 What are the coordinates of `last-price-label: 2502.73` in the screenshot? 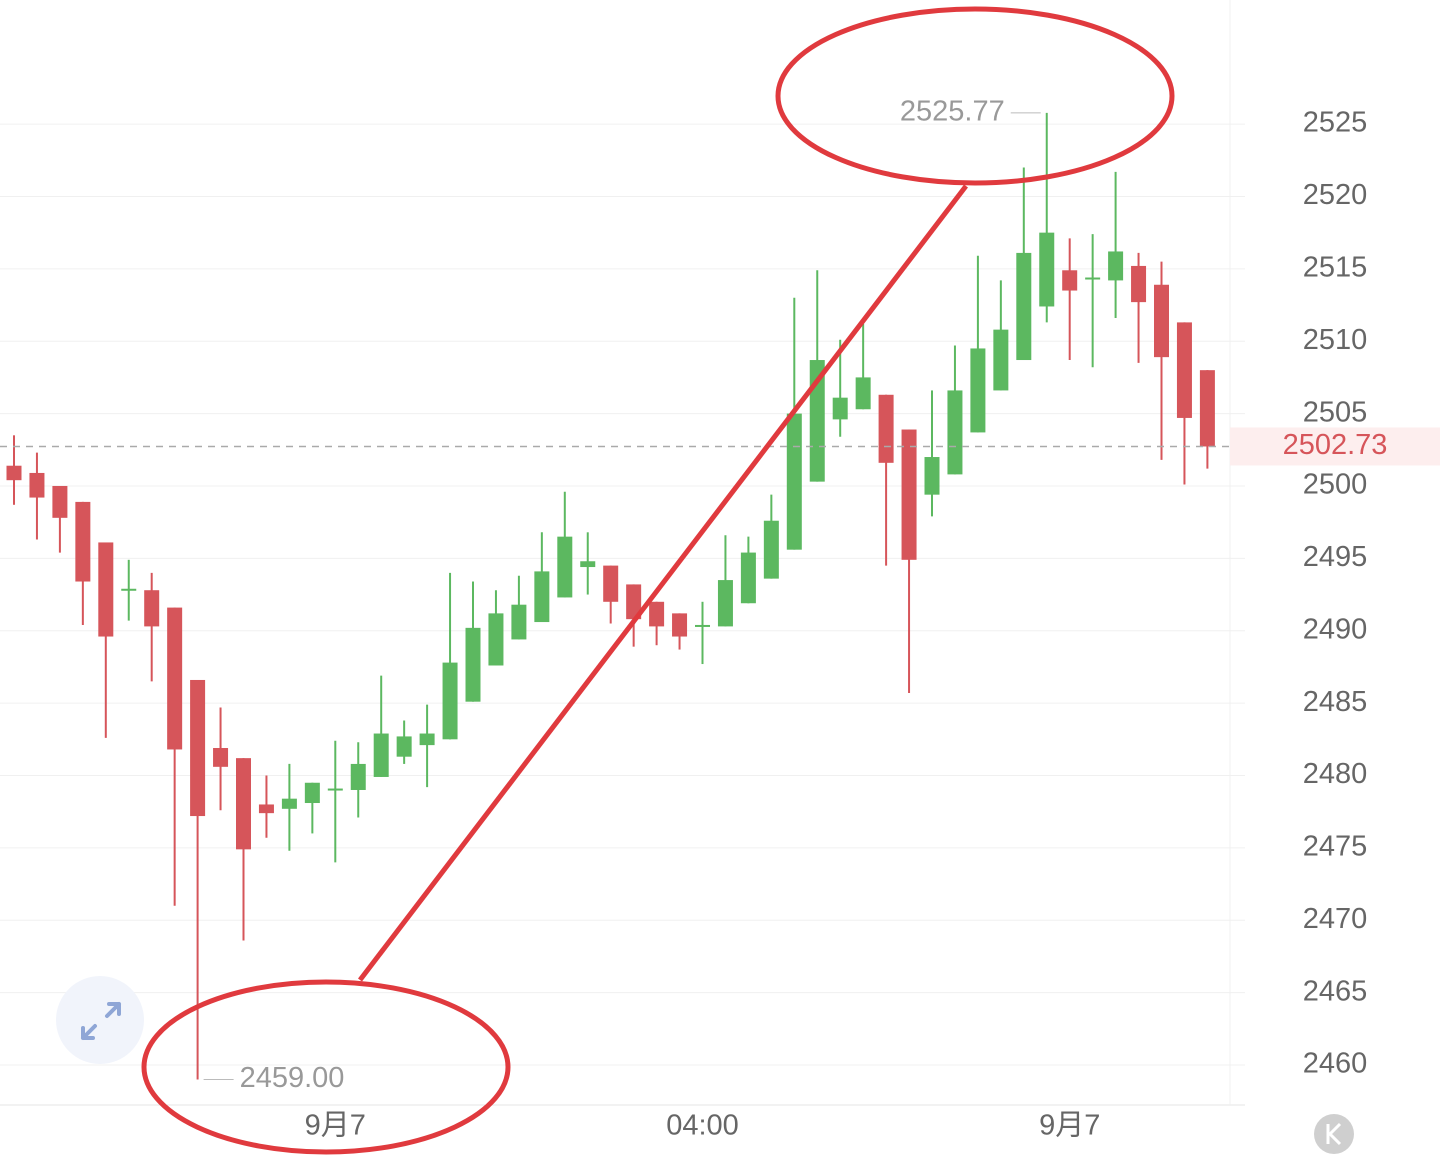 It's located at (1335, 445).